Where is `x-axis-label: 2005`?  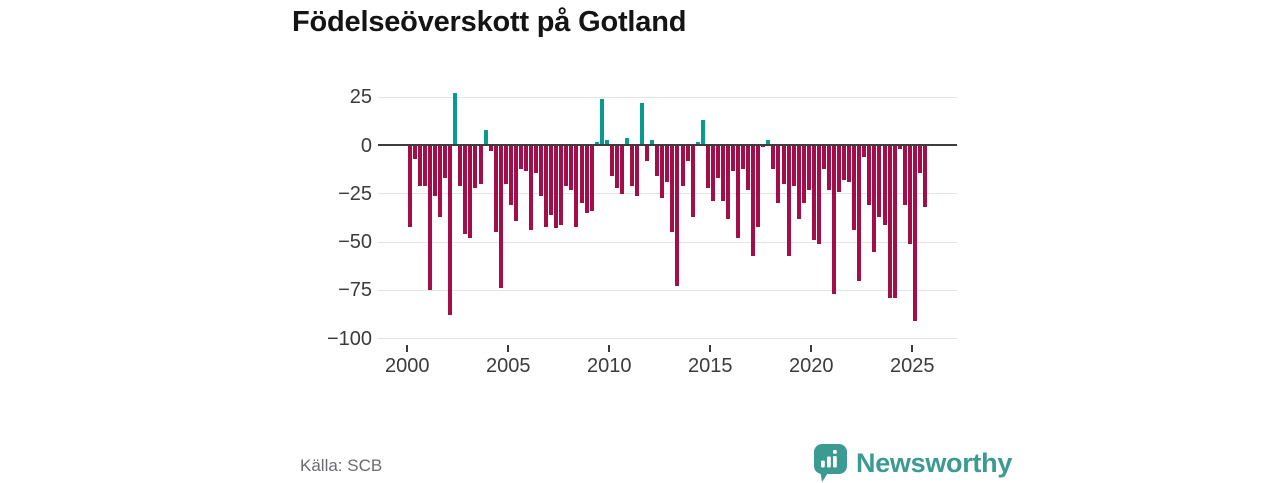 x-axis-label: 2005 is located at coordinates (508, 366).